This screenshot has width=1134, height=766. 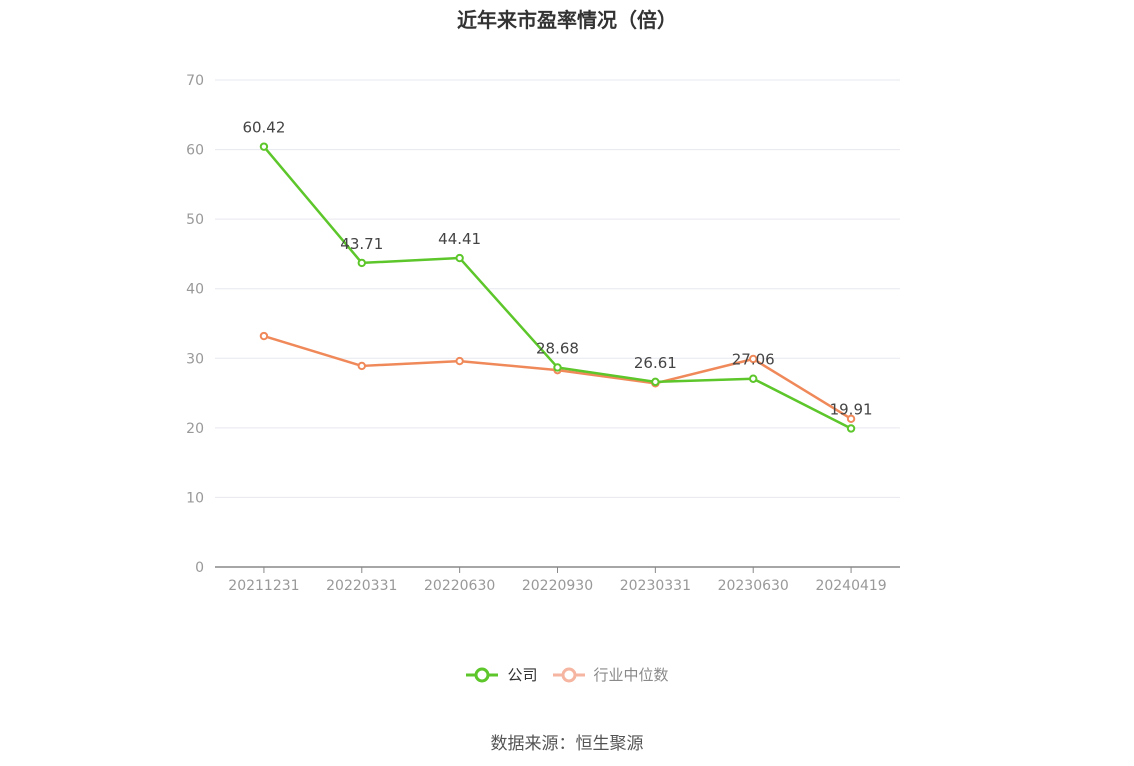 I want to click on y-tick-label: 60, so click(x=195, y=151).